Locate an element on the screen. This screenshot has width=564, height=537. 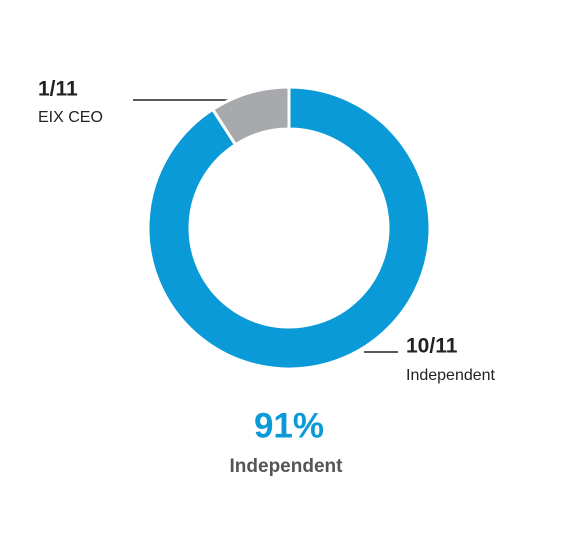
value-label: 10/11 is located at coordinates (432, 346).